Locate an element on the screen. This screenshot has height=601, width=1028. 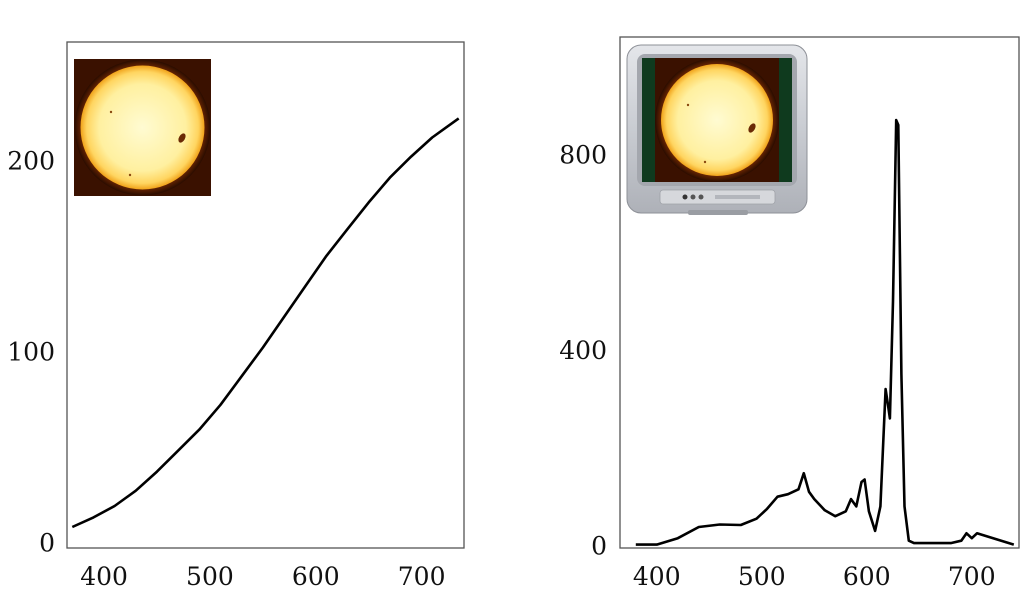
chart-right-x-ticks: 400 500 600 700 is located at coordinates (814, 576).